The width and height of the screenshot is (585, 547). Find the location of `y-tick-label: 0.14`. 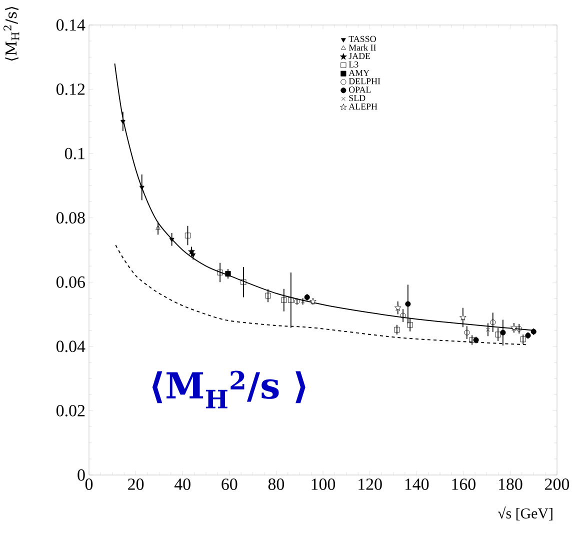

y-tick-label: 0.14 is located at coordinates (71, 25).